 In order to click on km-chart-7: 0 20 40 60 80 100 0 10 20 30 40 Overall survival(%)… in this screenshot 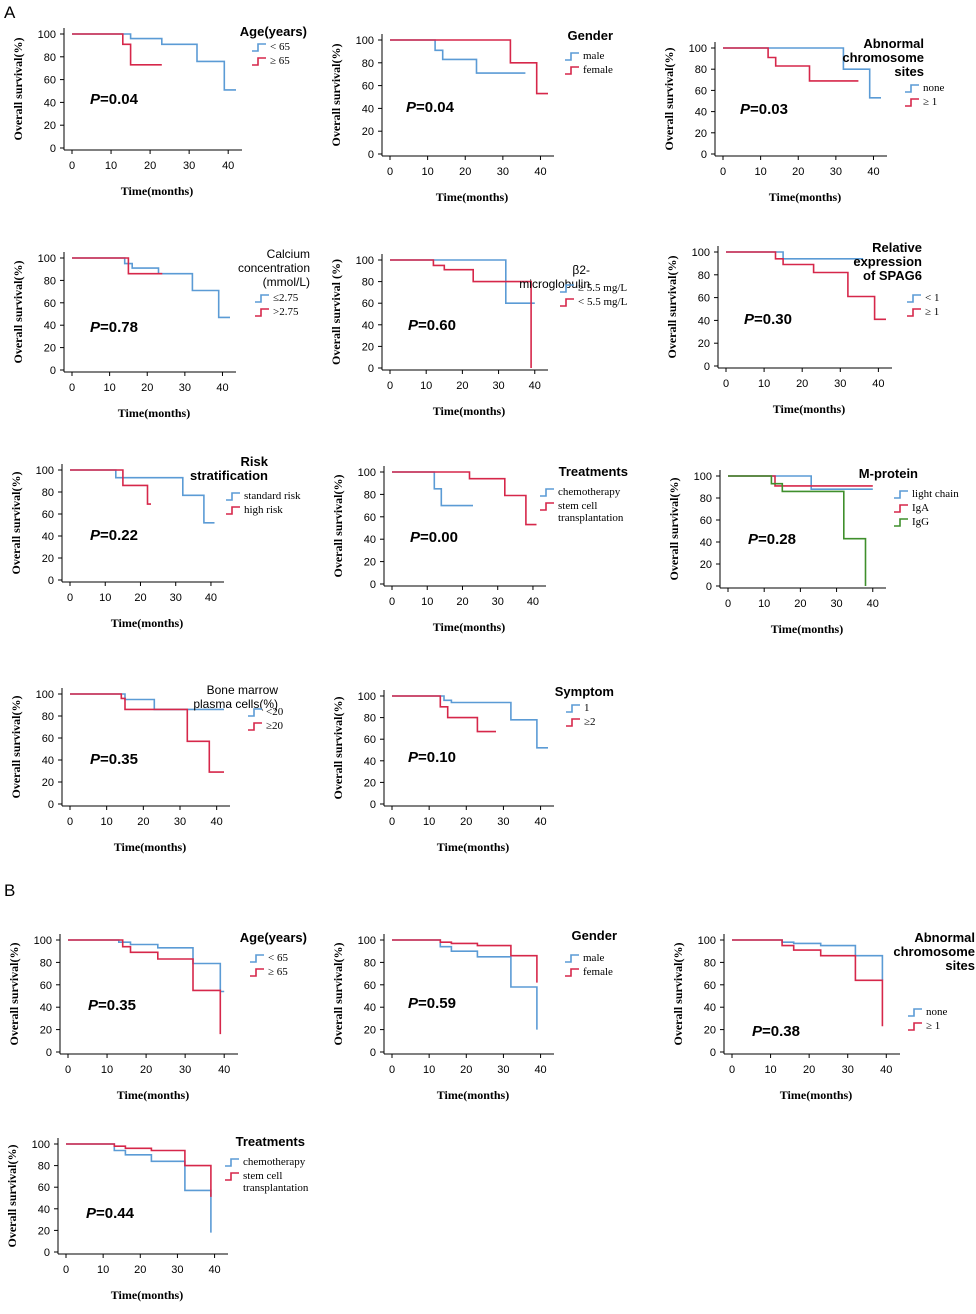, I will do `click(155, 542)`.